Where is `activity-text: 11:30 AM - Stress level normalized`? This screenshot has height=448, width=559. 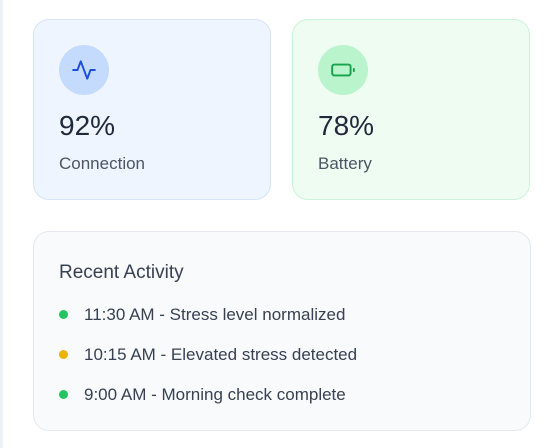
activity-text: 11:30 AM - Stress level normalized is located at coordinates (215, 314).